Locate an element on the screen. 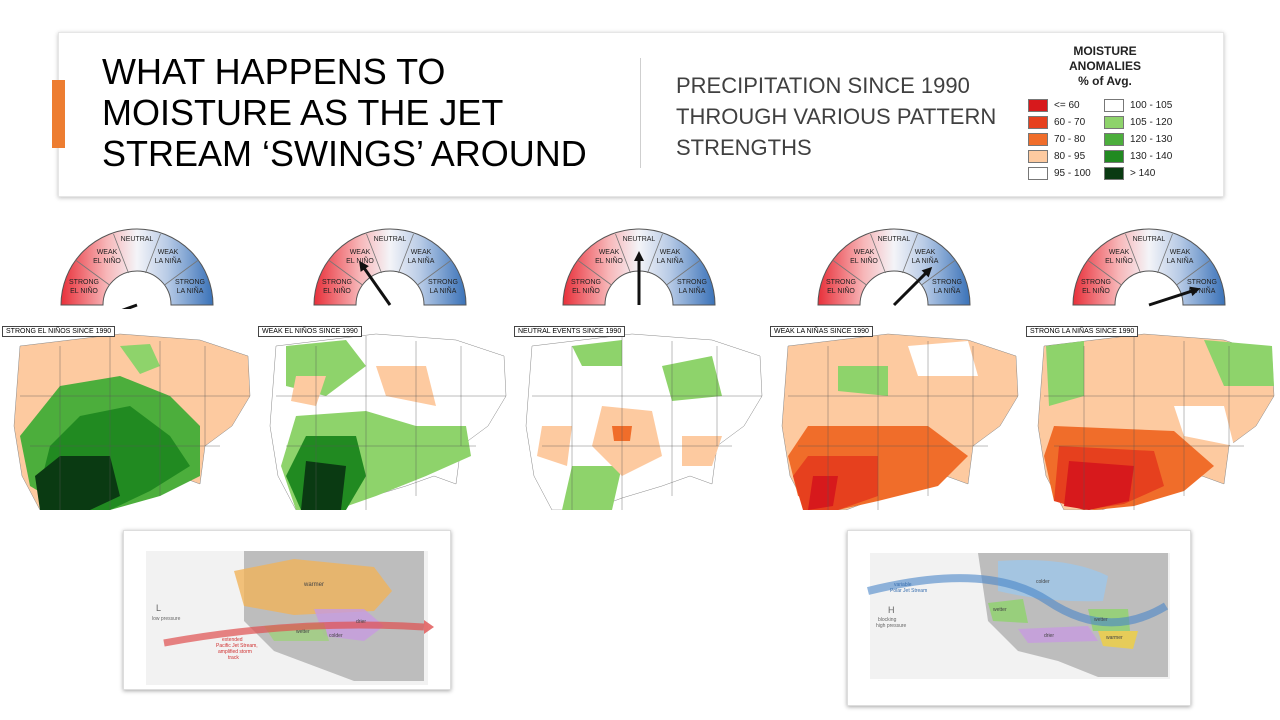  label-jet-4: track is located at coordinates (233, 658).